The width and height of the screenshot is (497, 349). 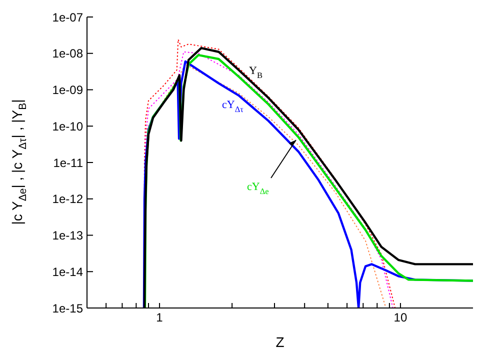 What do you see at coordinates (68, 199) in the screenshot?
I see `y-tick-label: 1e-12` at bounding box center [68, 199].